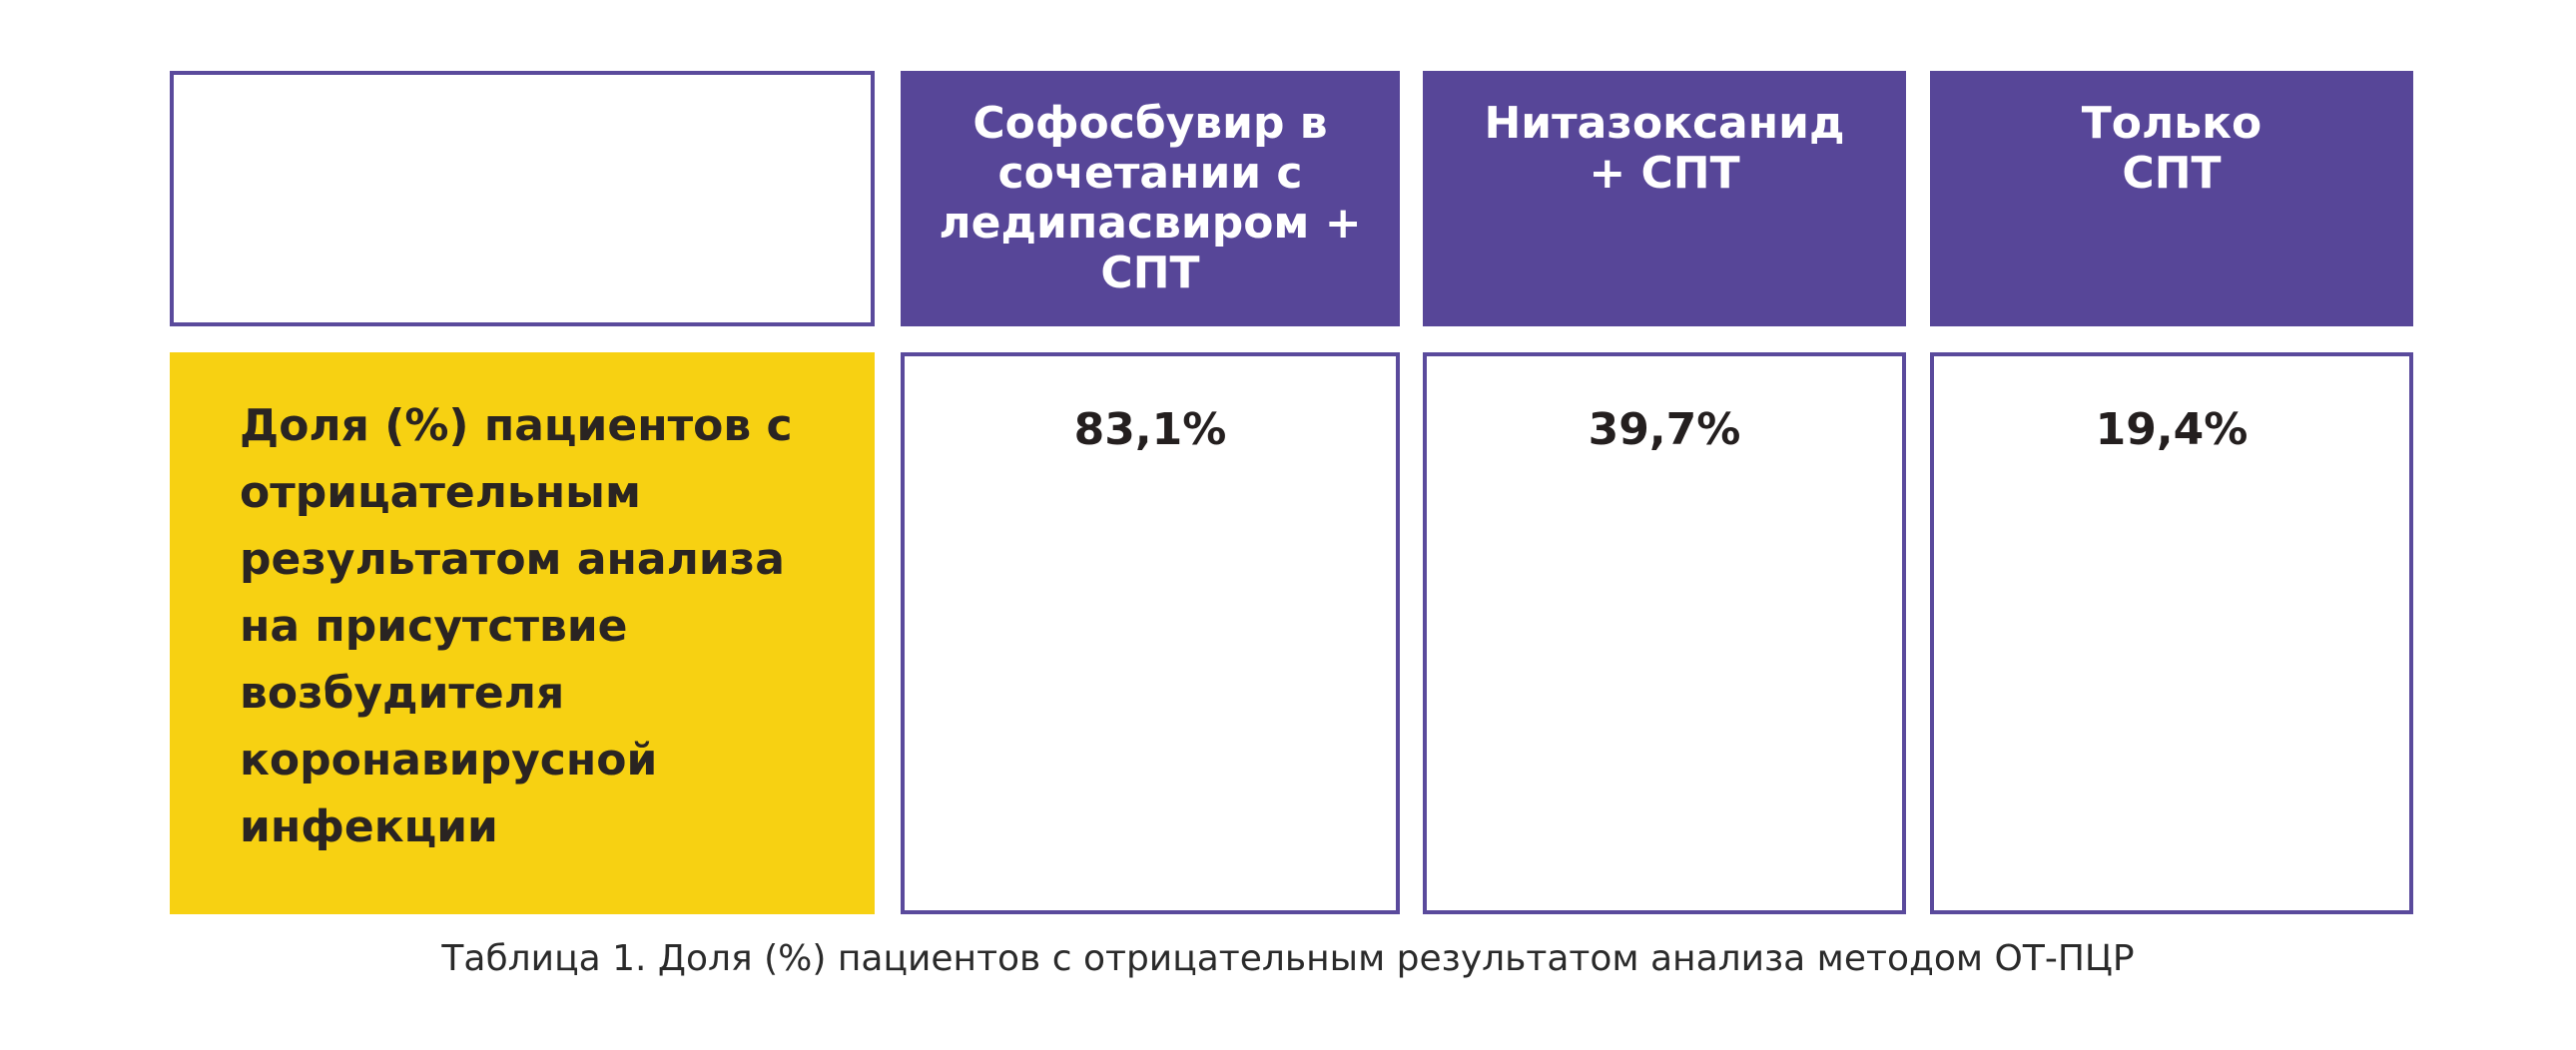 Image resolution: width=2576 pixels, height=1050 pixels. What do you see at coordinates (522, 198) in the screenshot?
I see `empty-corner-cell` at bounding box center [522, 198].